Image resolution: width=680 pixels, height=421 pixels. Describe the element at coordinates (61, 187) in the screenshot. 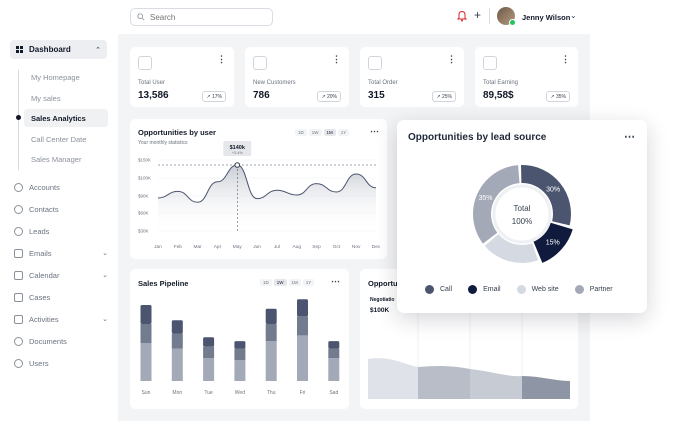

I see `sidebar-item-accounts: Accounts` at that location.